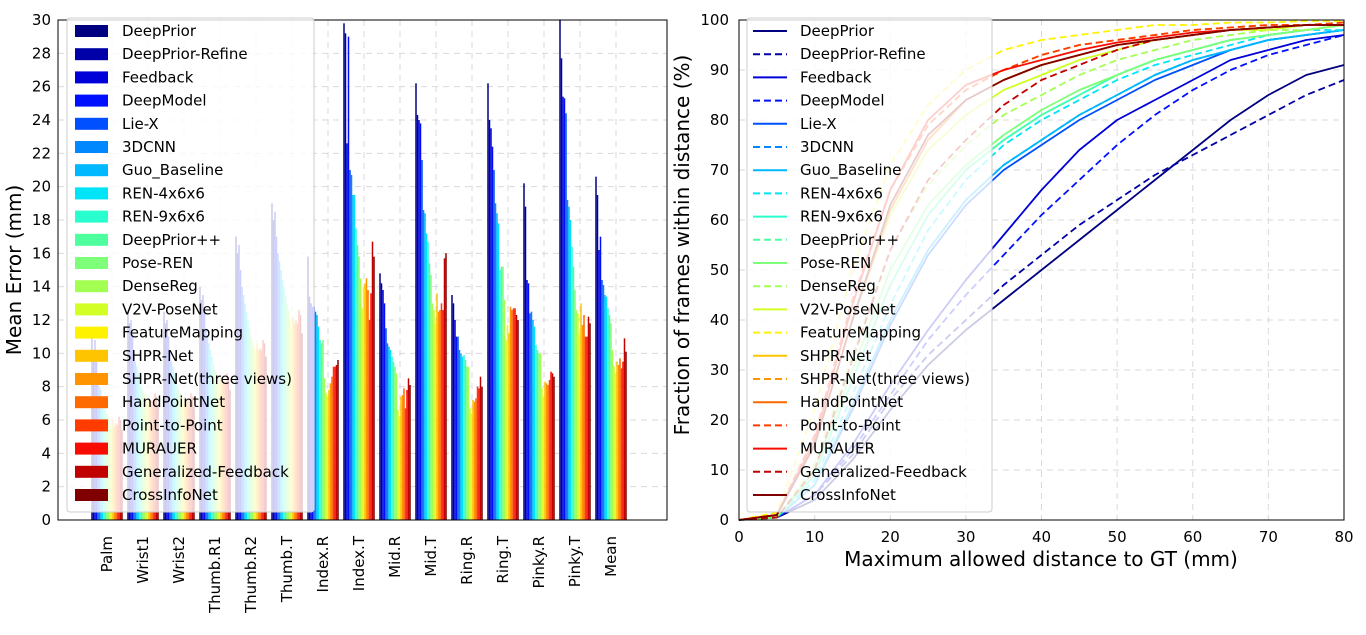 The height and width of the screenshot is (635, 1366). I want to click on bar-chart-x-tick-label: Thumb.R1, so click(215, 575).